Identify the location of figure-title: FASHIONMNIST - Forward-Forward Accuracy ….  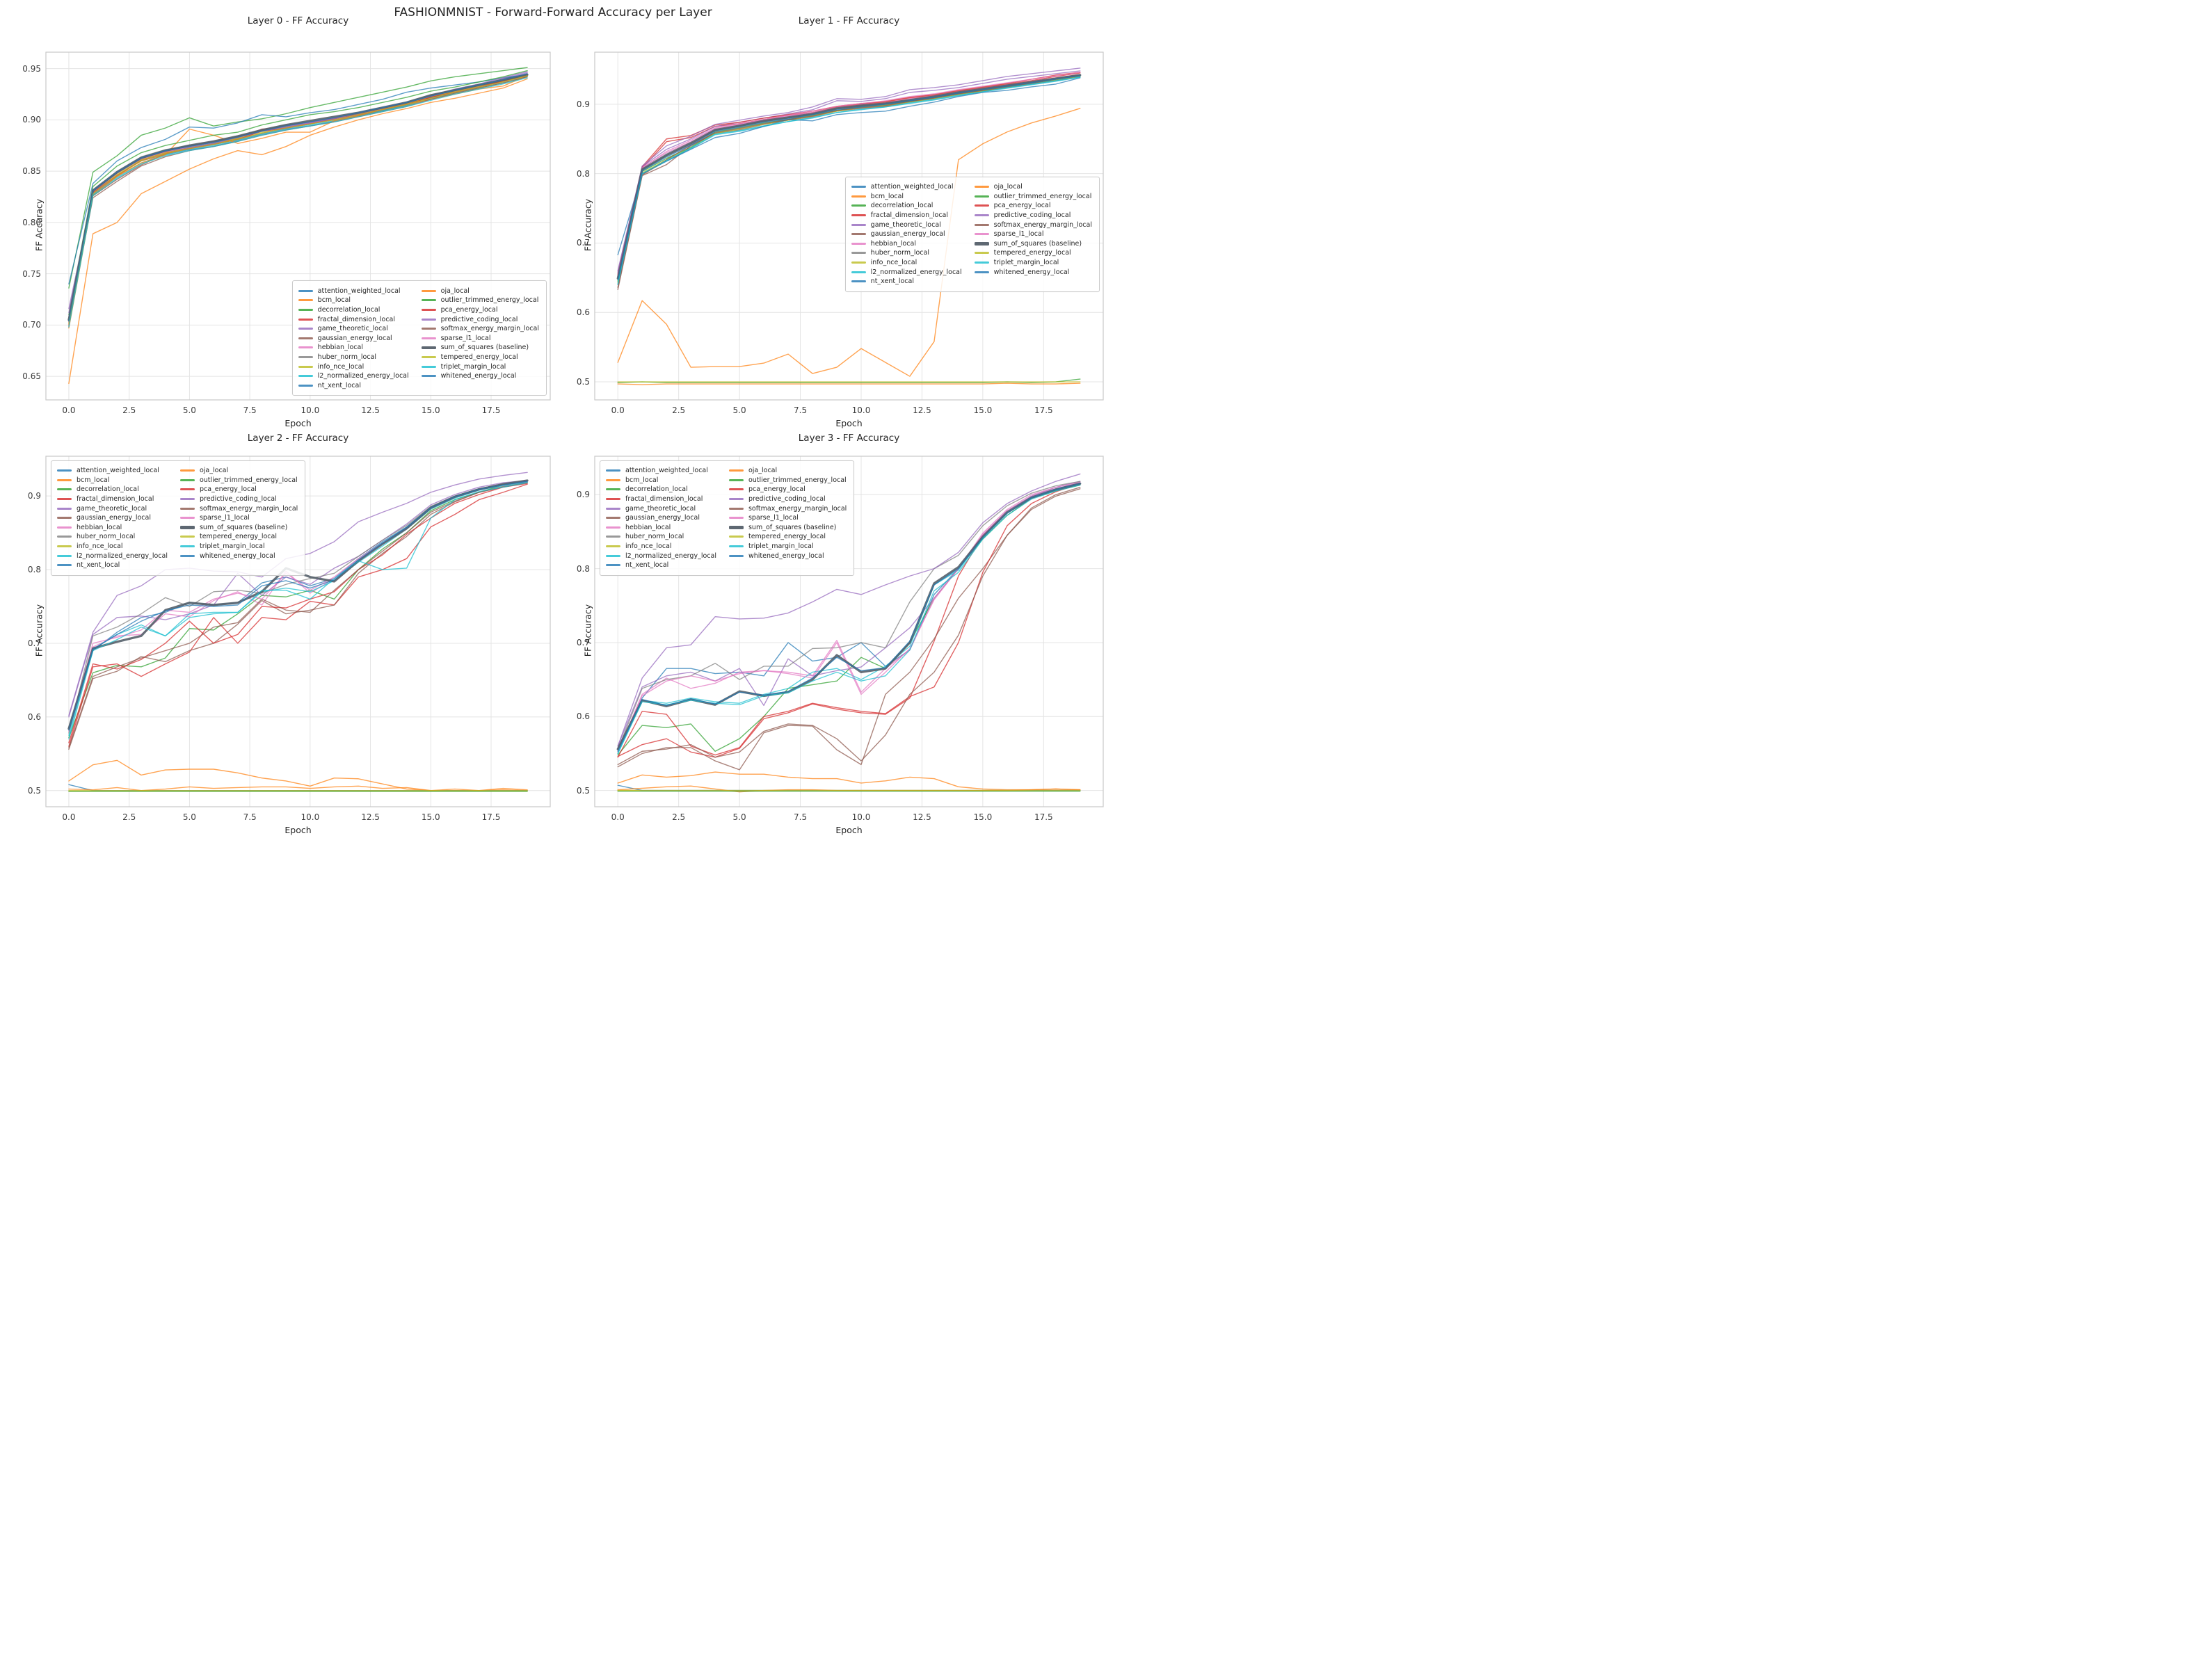
(553, 12).